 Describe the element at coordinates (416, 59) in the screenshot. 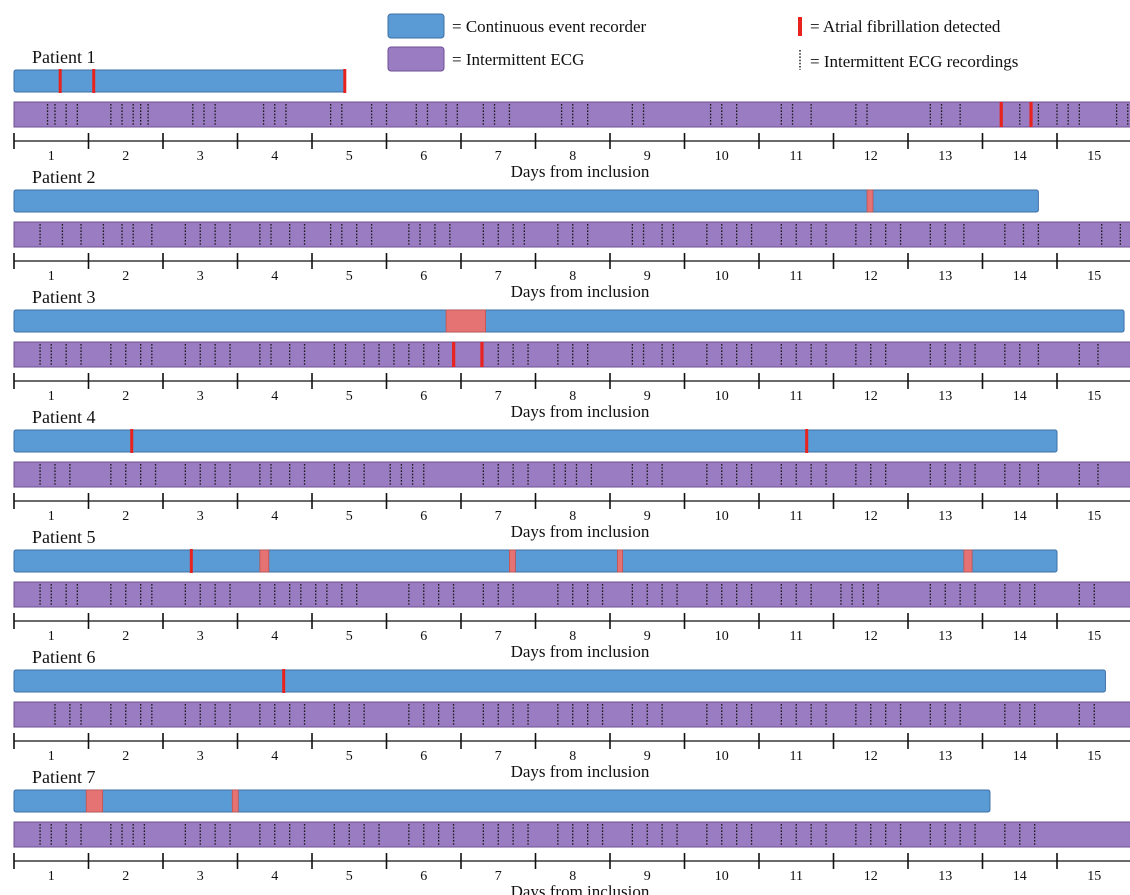

I see `legend-intermittent-ecg-swatch` at that location.